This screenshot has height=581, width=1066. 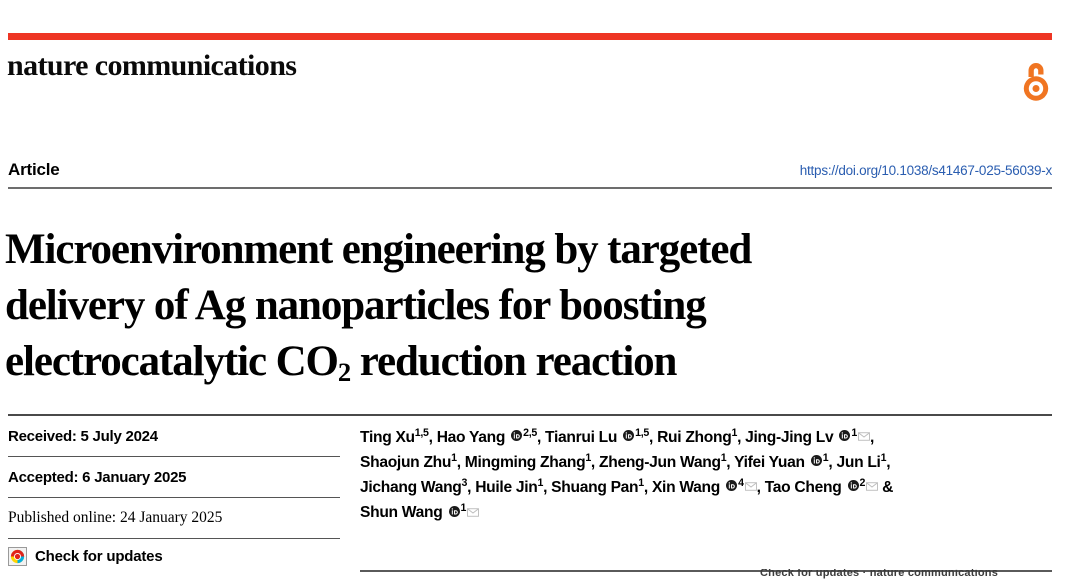 I want to click on author-entry: Yifei Yuan 1,, so click(x=785, y=461).